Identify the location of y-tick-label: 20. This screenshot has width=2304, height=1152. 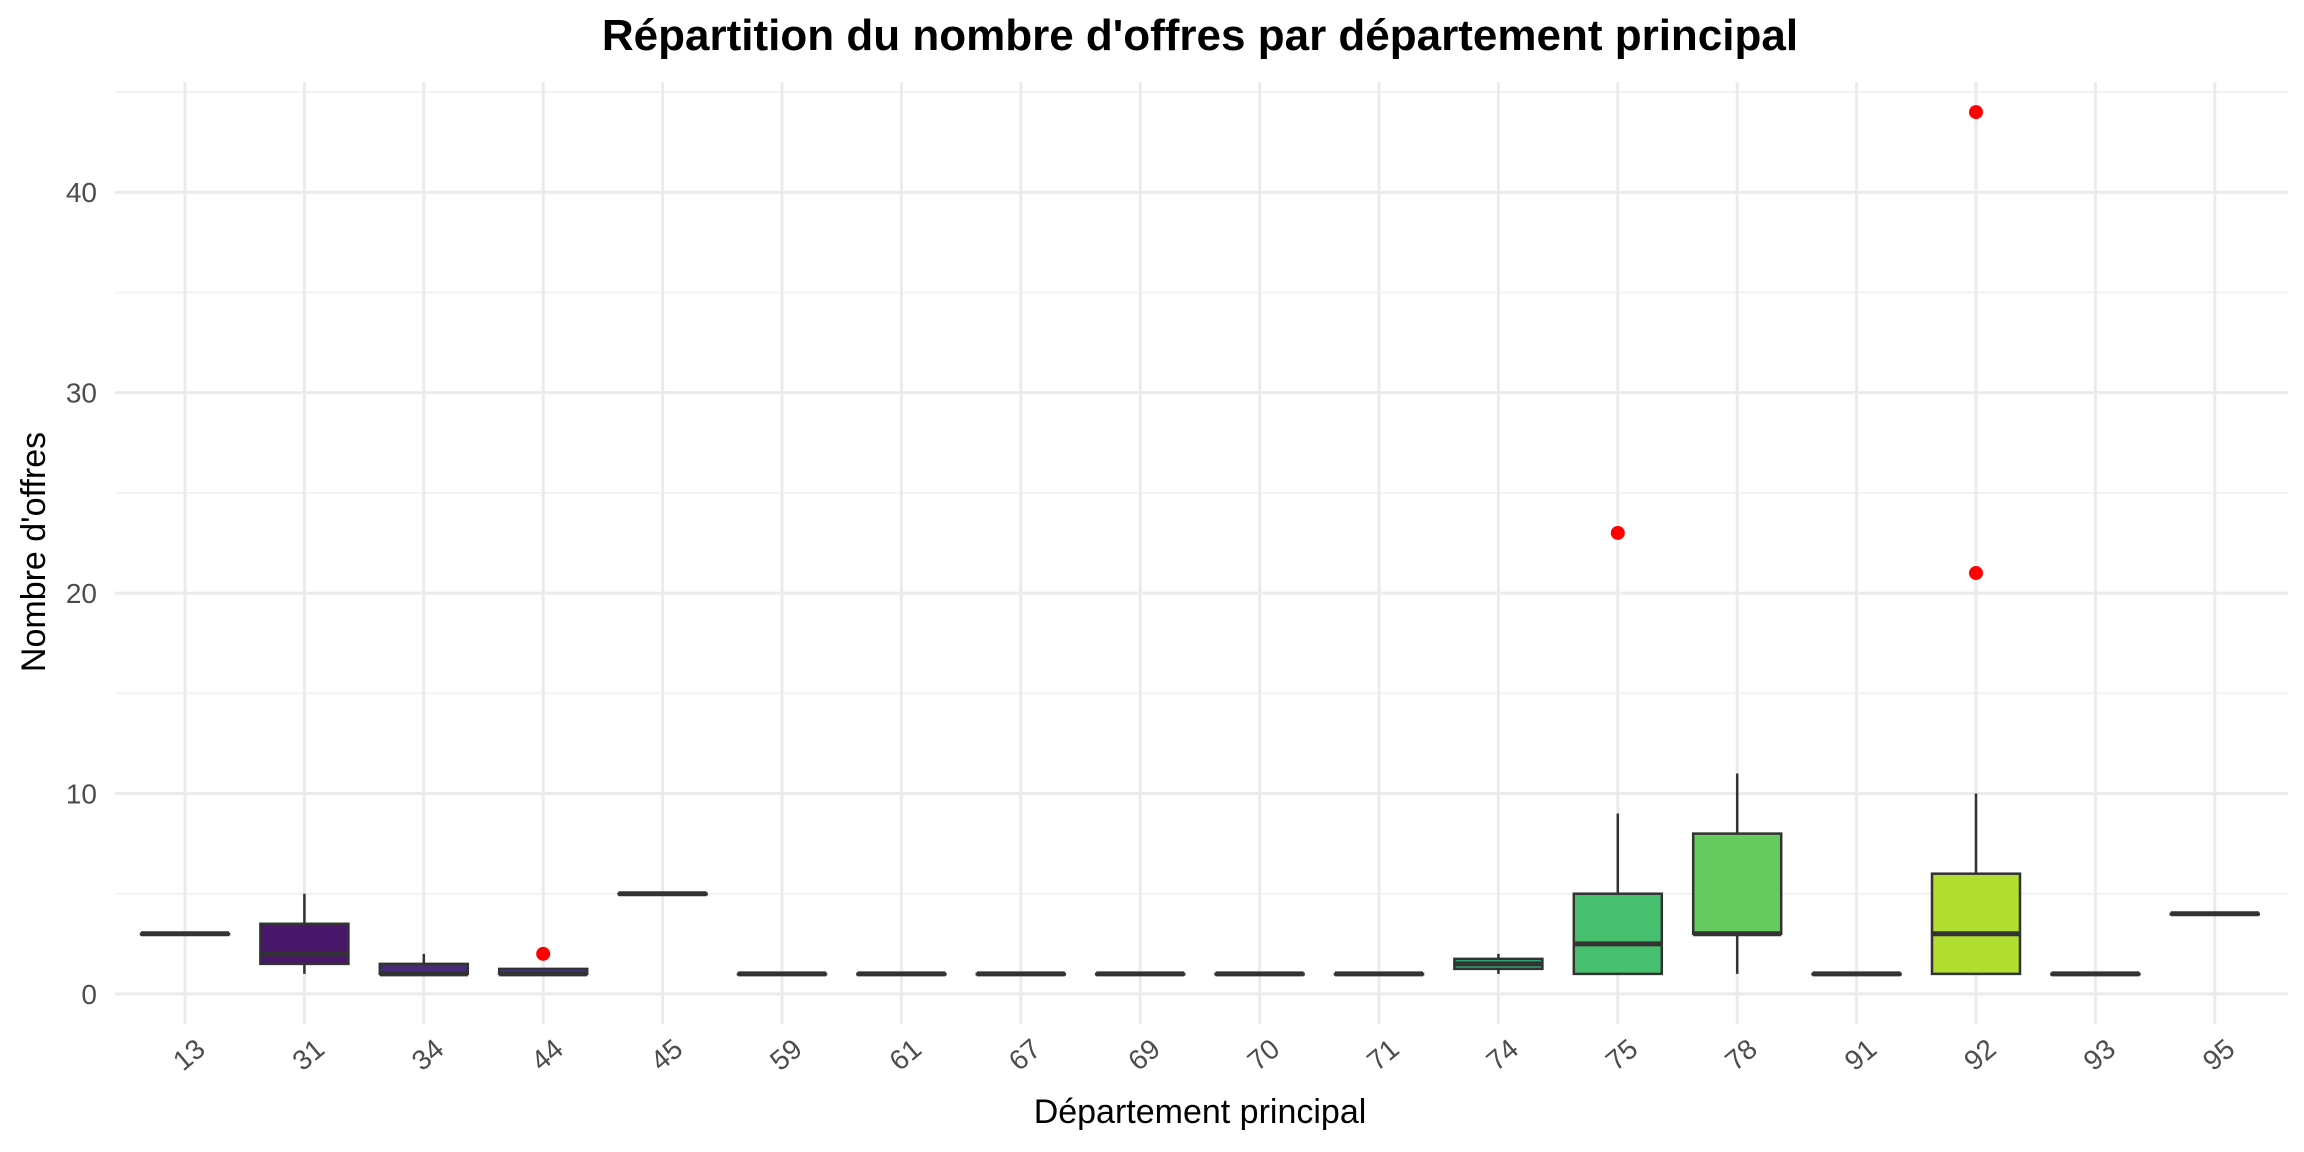
(81, 593).